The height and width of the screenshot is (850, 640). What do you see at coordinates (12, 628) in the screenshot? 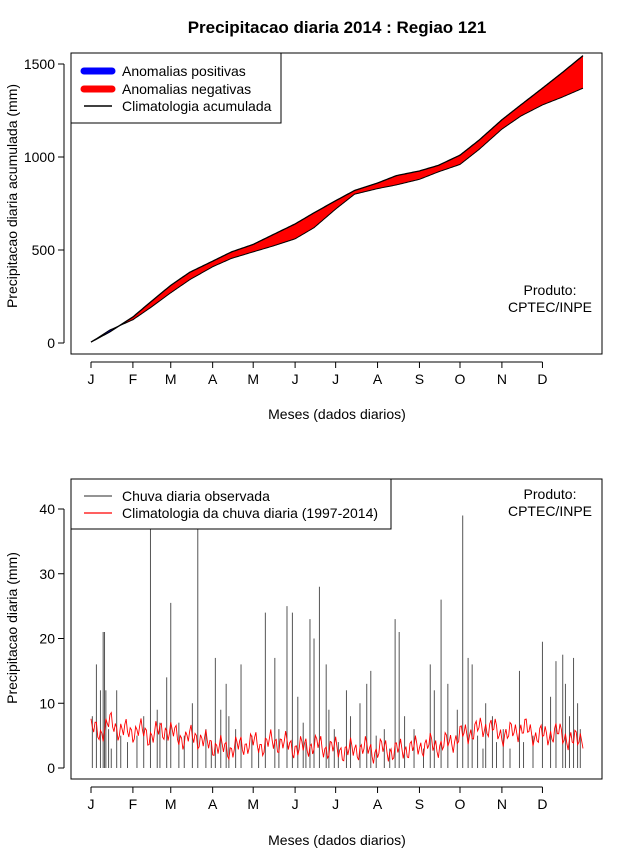
I see `chart2-y-label: Precipitacao diaria (mm)` at bounding box center [12, 628].